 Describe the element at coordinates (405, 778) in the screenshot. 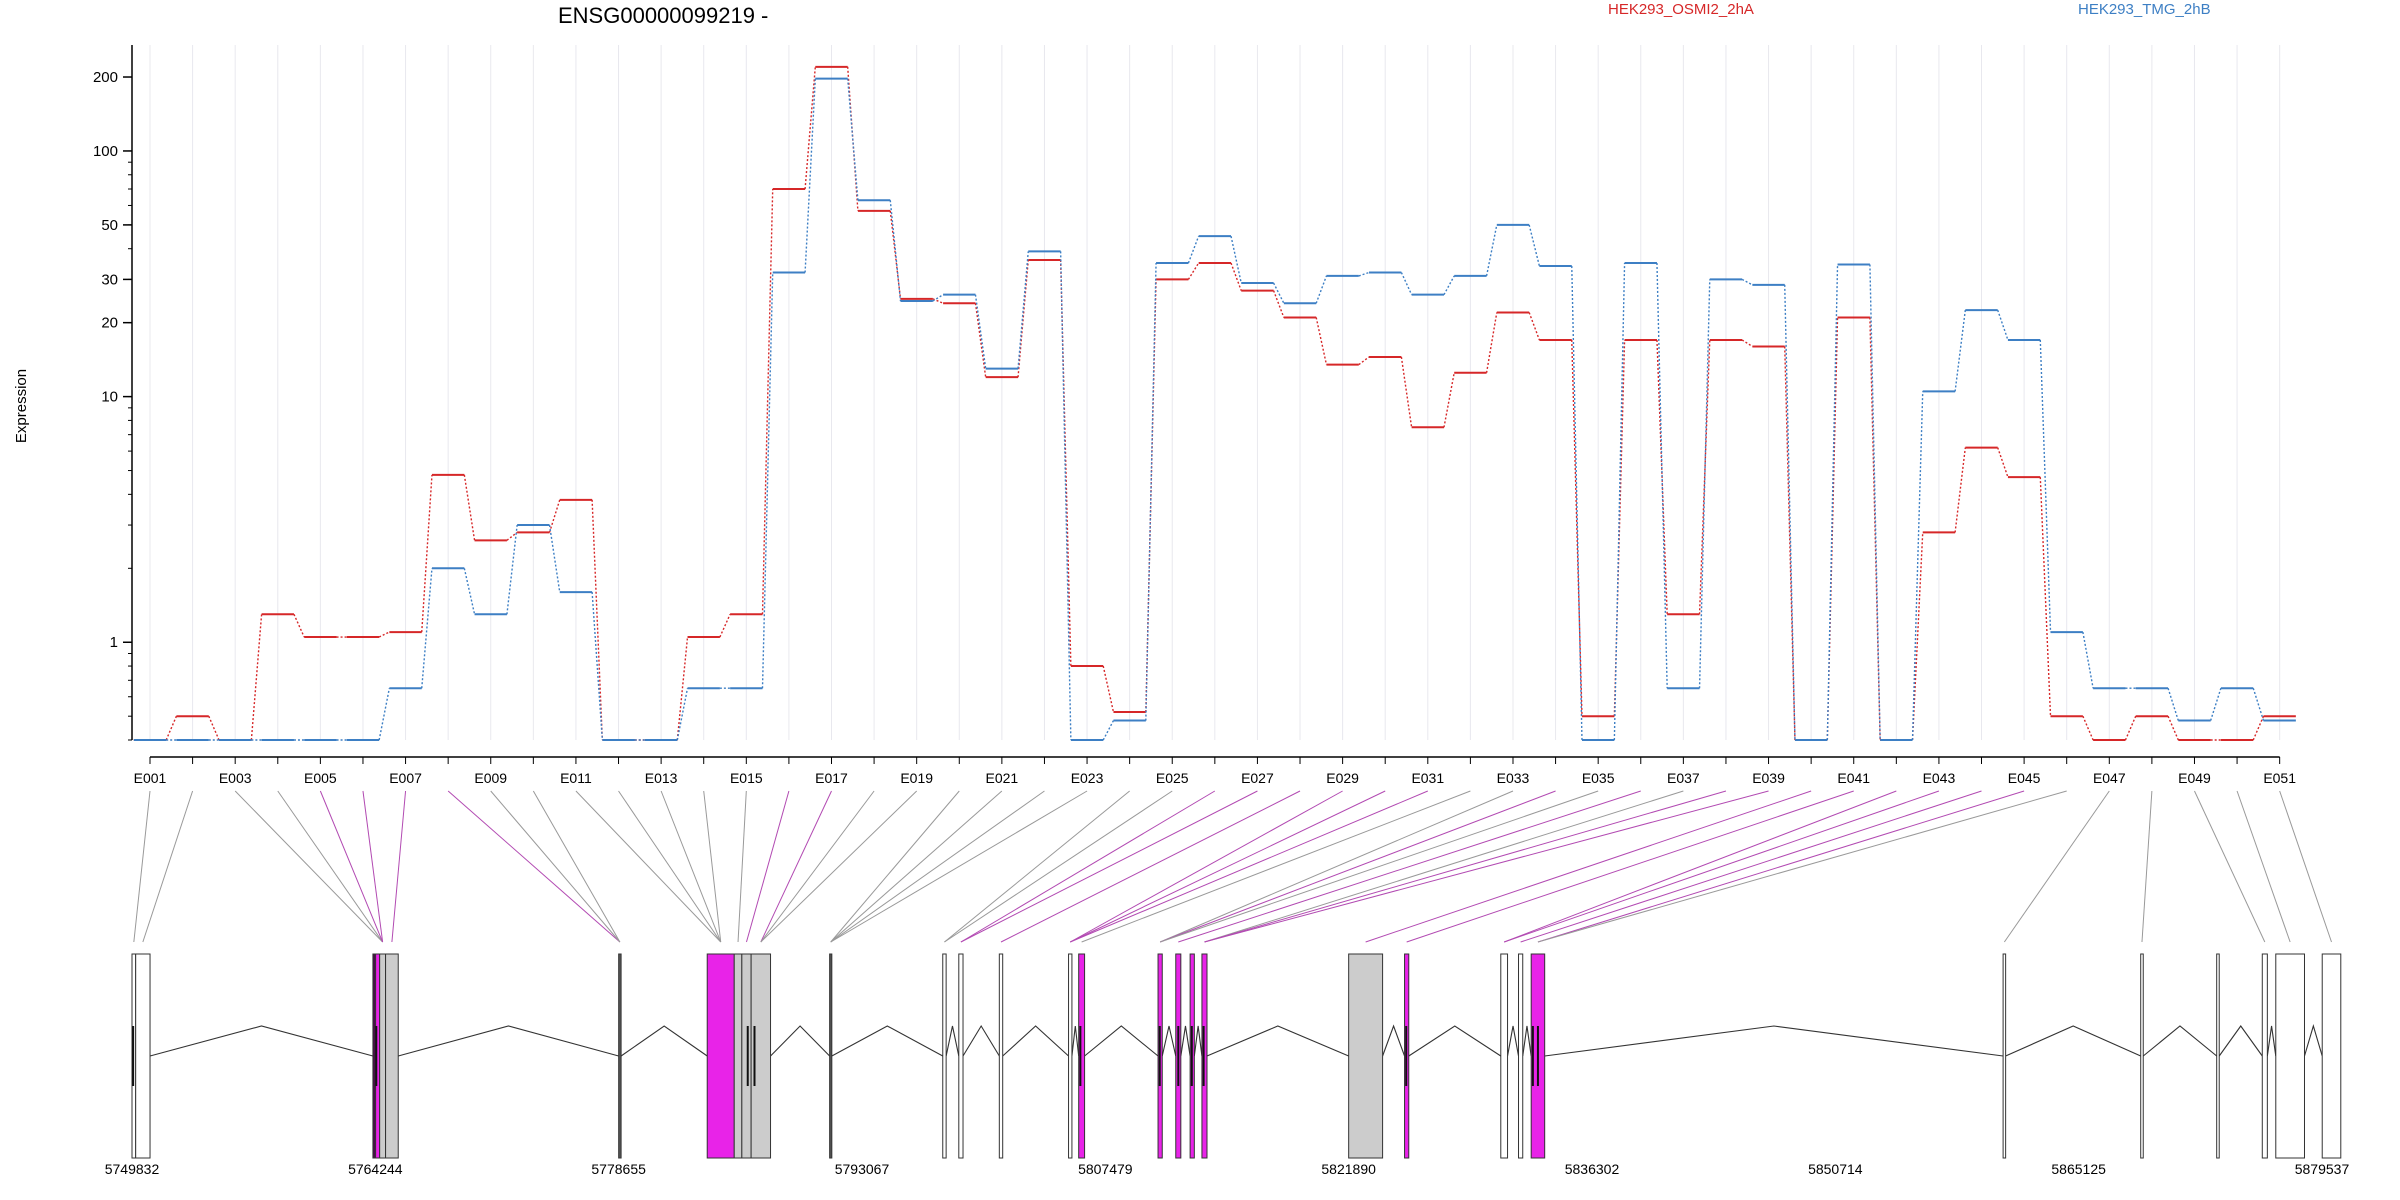

I see `x-tick-label: E007` at that location.